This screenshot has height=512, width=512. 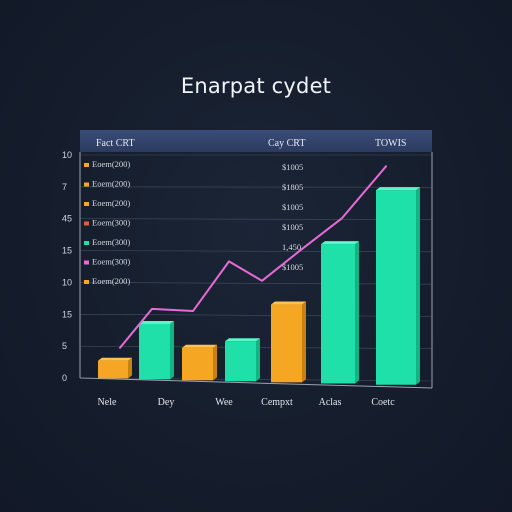 What do you see at coordinates (330, 402) in the screenshot?
I see `x-tick-label: Aclas` at bounding box center [330, 402].